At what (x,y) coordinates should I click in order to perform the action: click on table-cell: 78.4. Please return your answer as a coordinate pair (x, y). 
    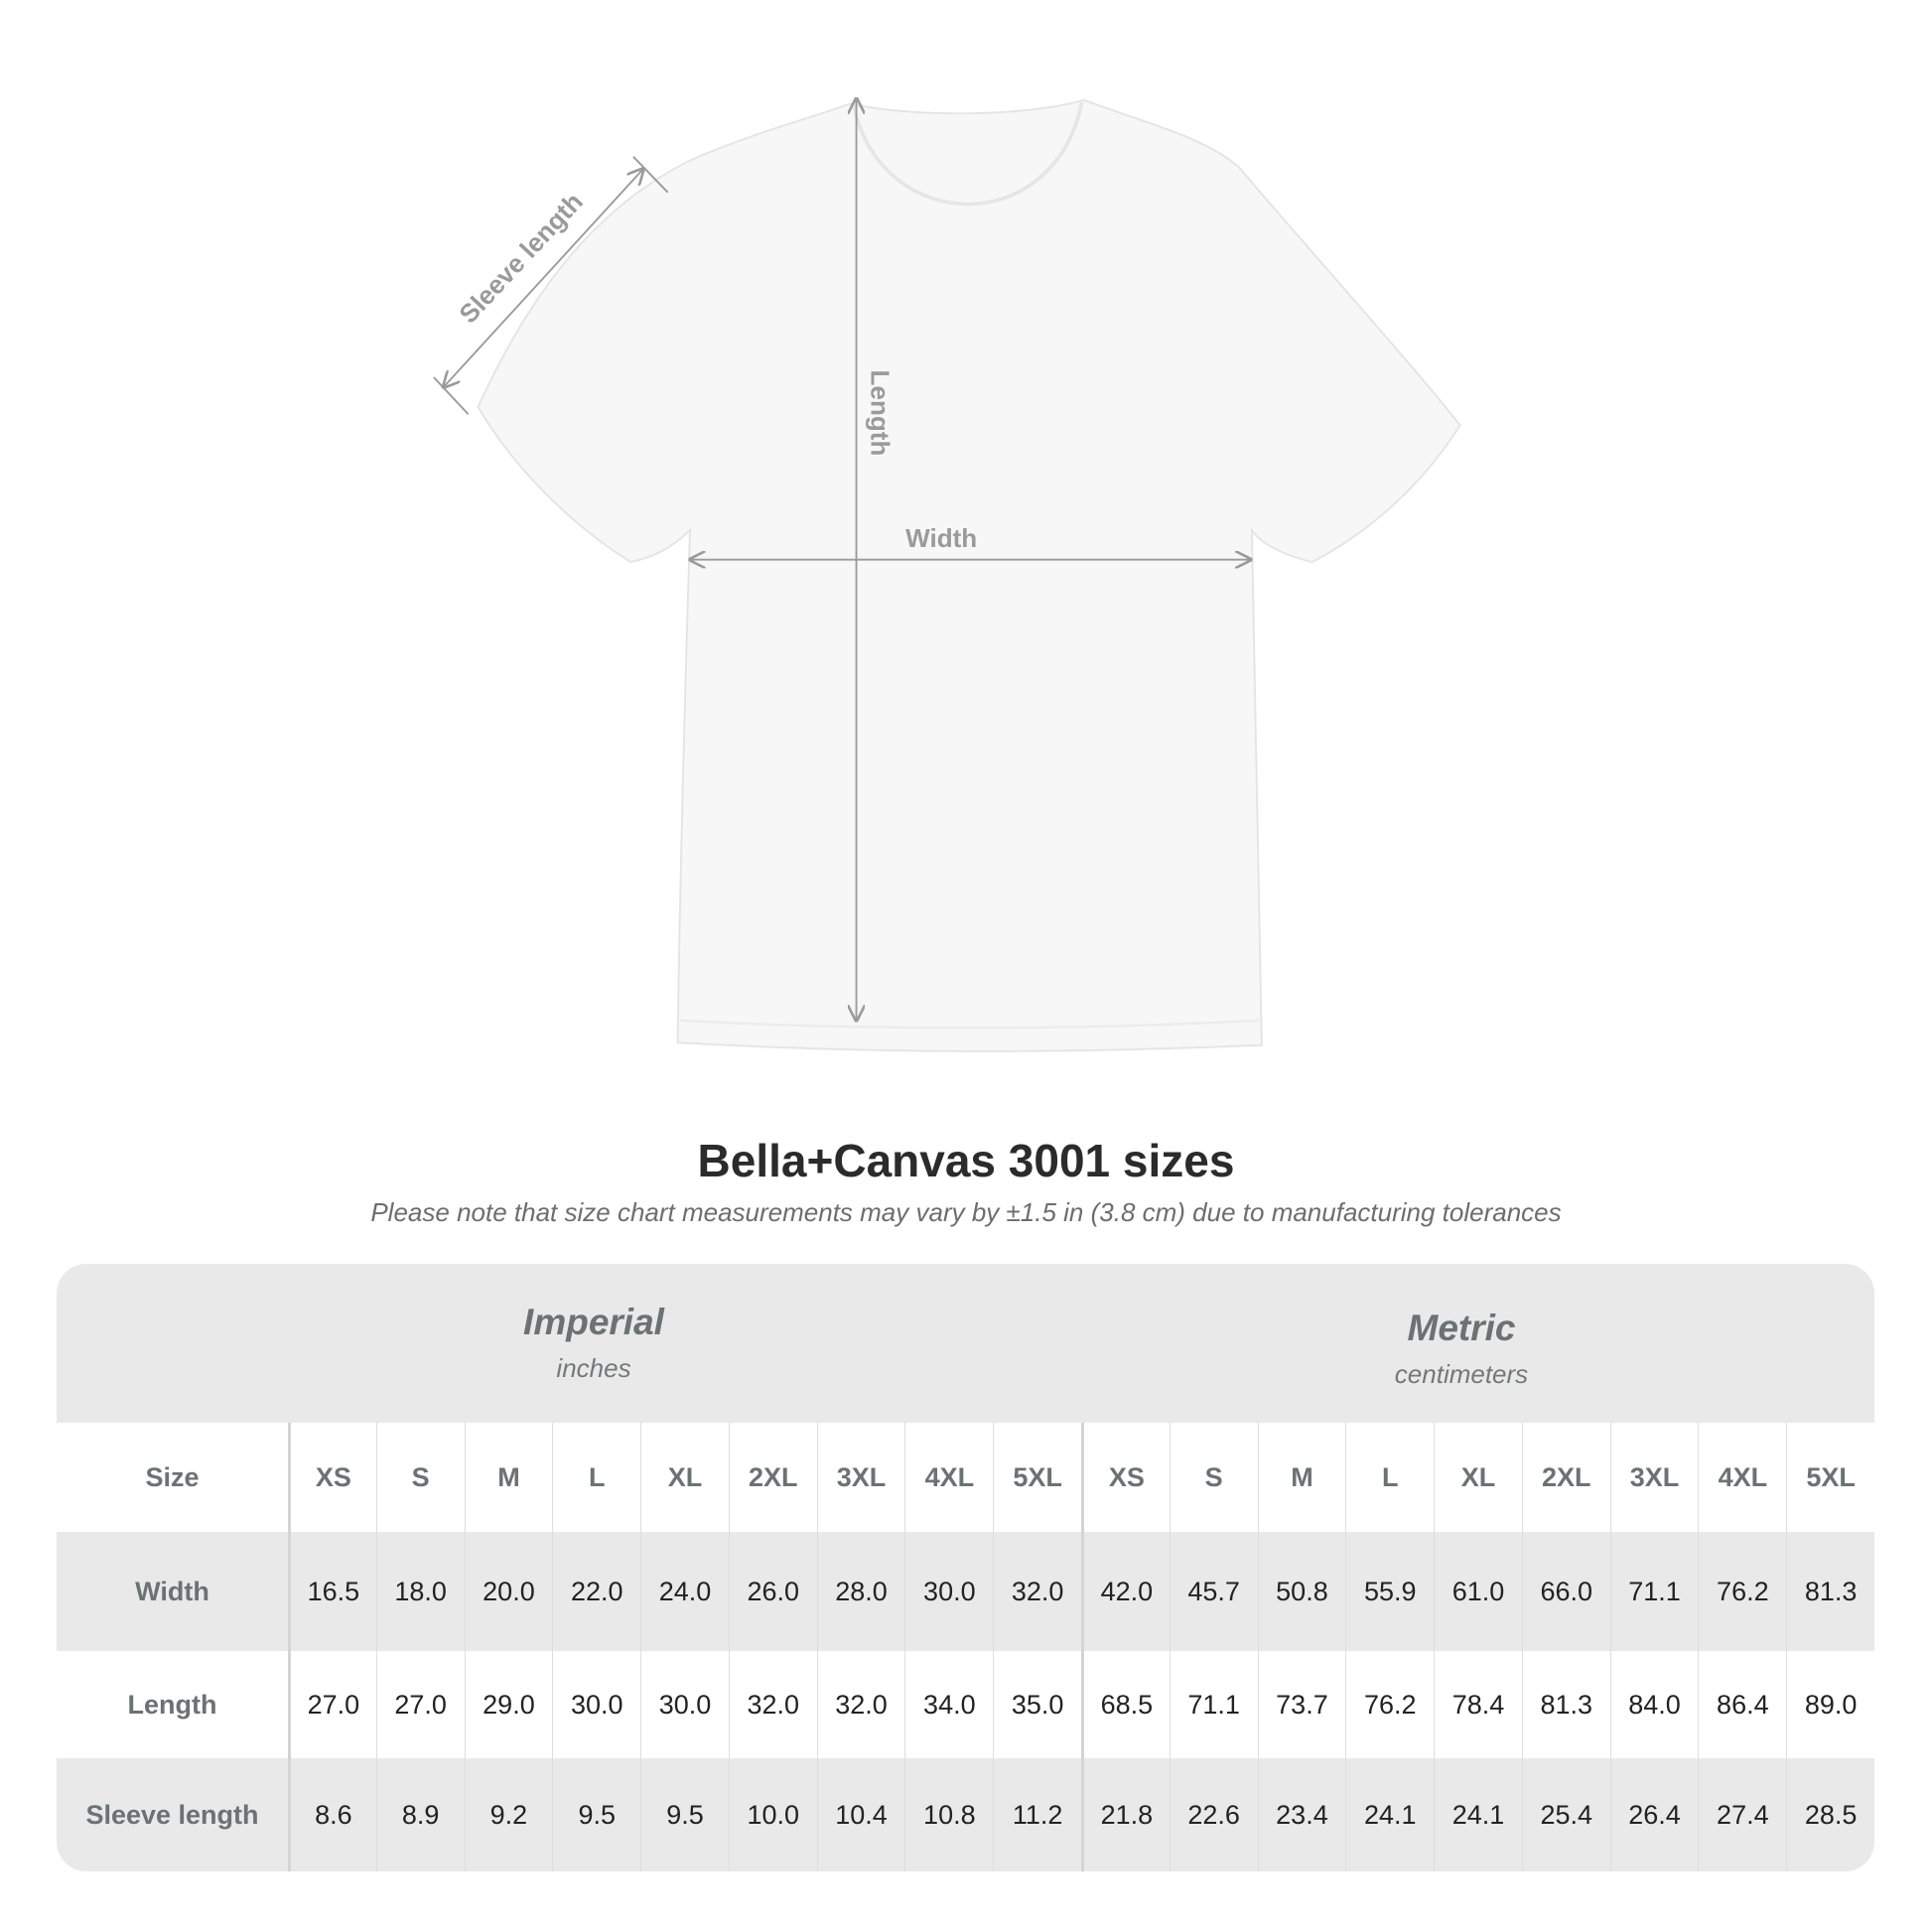
    Looking at the image, I should click on (1478, 1705).